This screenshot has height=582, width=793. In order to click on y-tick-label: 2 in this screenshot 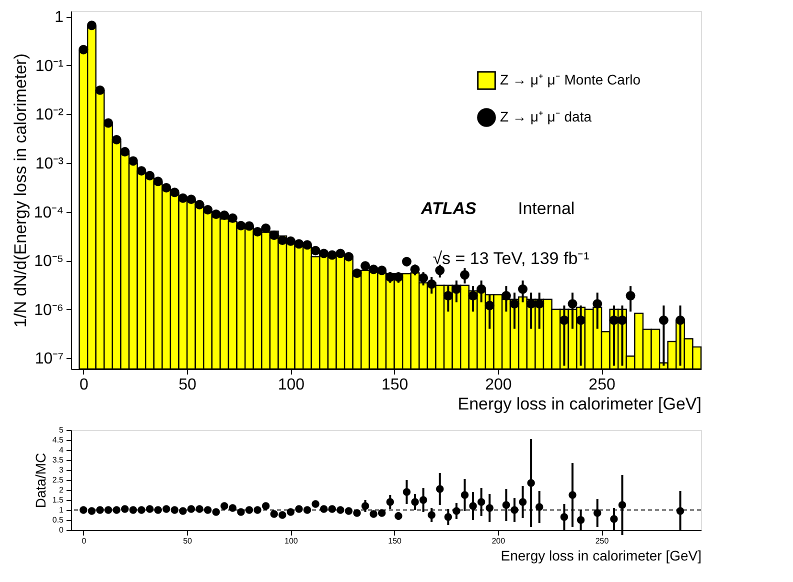, I will do `click(61, 490)`.